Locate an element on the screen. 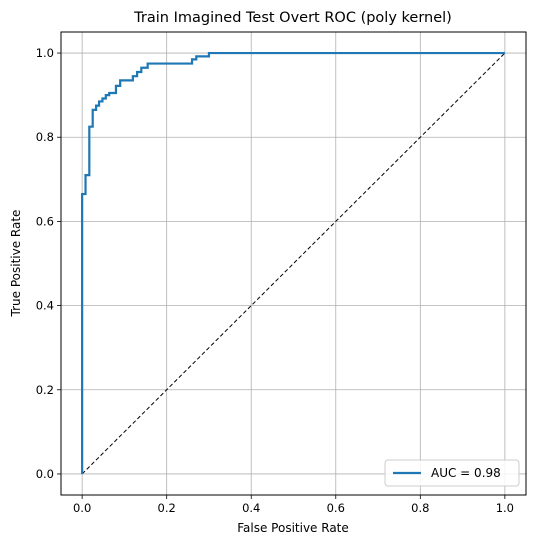 The height and width of the screenshot is (547, 536). legend-entry-auc: AUC = 0.98 is located at coordinates (466, 473).